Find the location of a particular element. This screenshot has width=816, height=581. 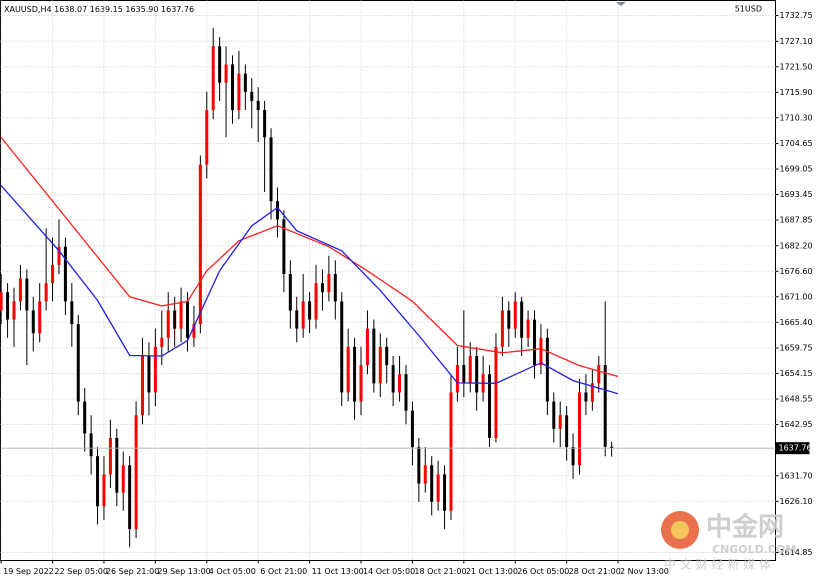

watermark: 中金网 CNGOLD.COM 中 文 财 经 新 媒 体 is located at coordinates (728, 541).